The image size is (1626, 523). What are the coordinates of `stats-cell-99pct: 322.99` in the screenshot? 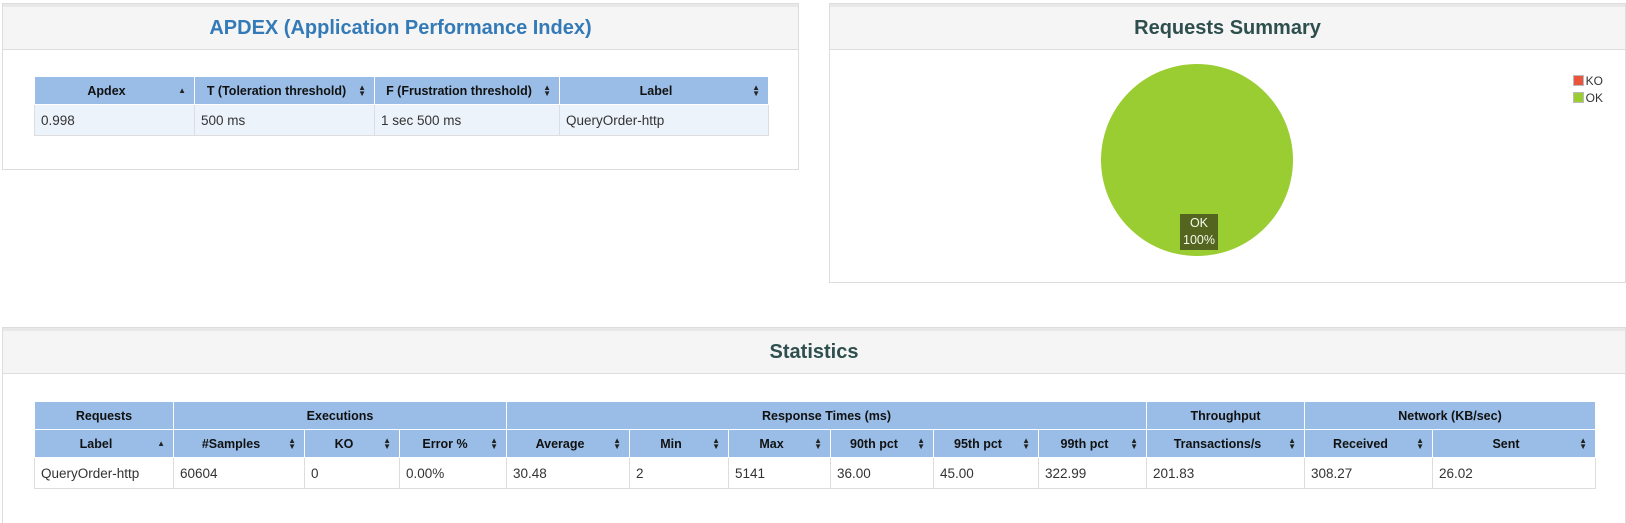 It's located at (1092, 473).